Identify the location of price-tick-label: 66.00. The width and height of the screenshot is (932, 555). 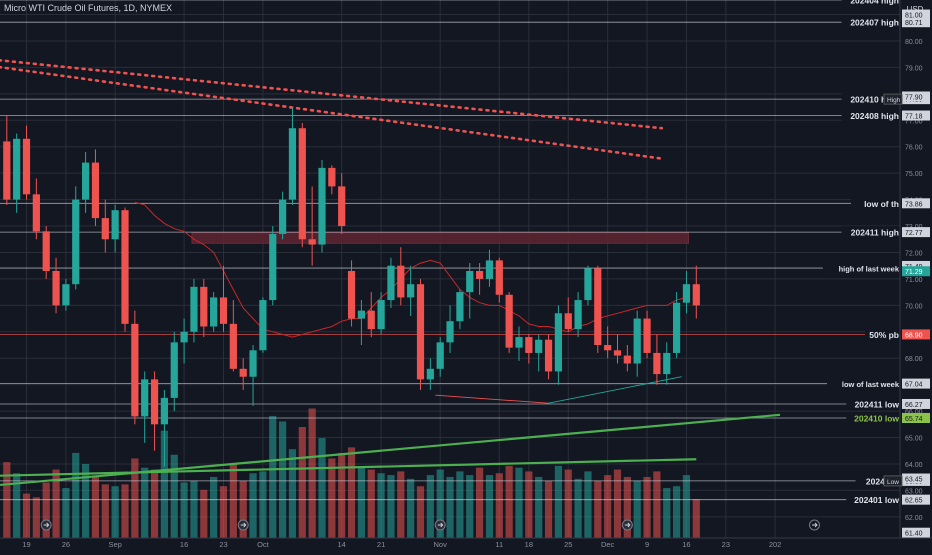
(914, 412).